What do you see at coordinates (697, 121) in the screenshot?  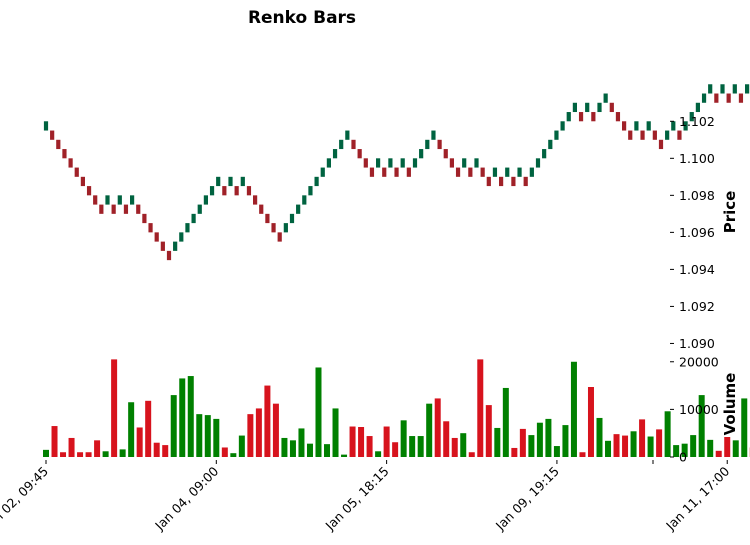 I see `price-tick-label: 1.102` at bounding box center [697, 121].